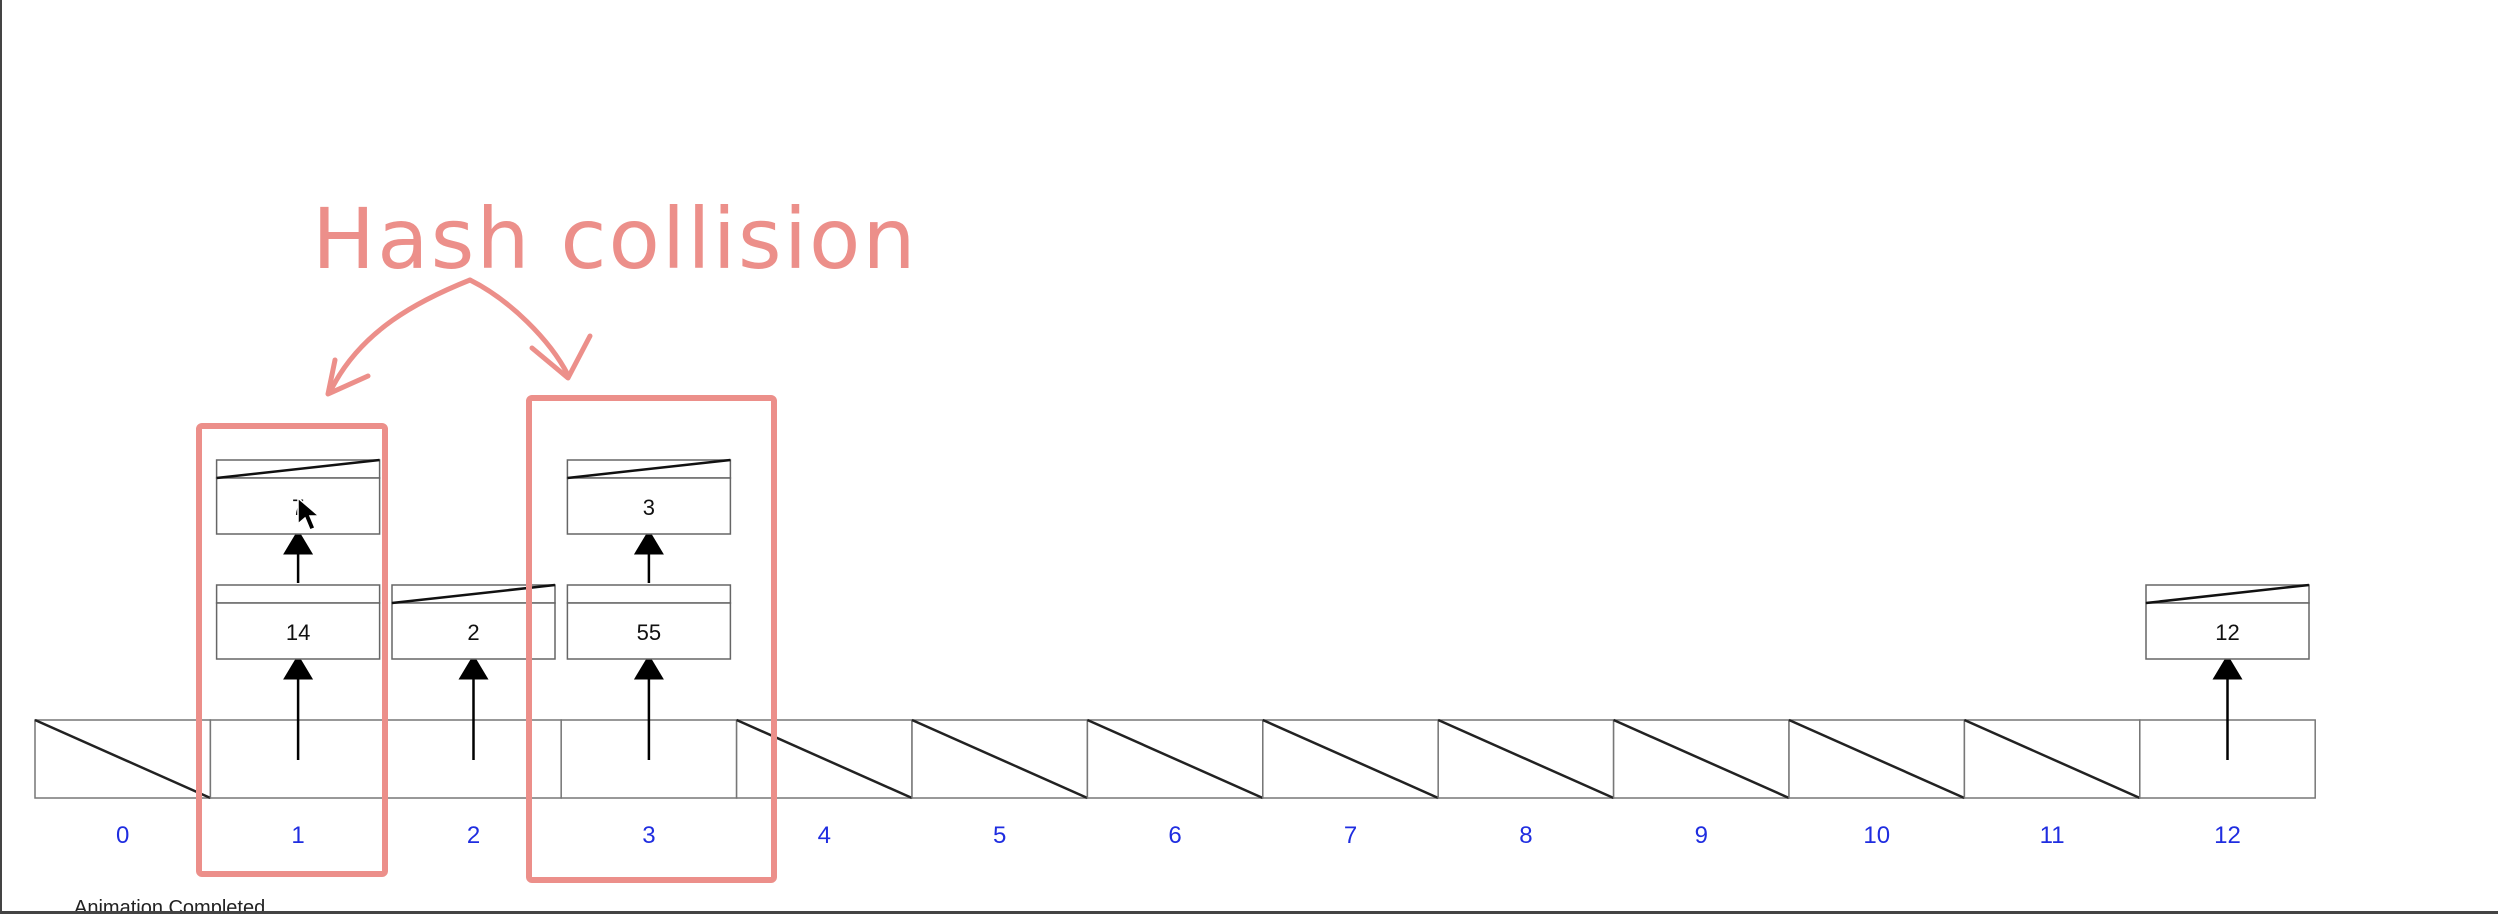  I want to click on index-label-0: 0, so click(122, 835).